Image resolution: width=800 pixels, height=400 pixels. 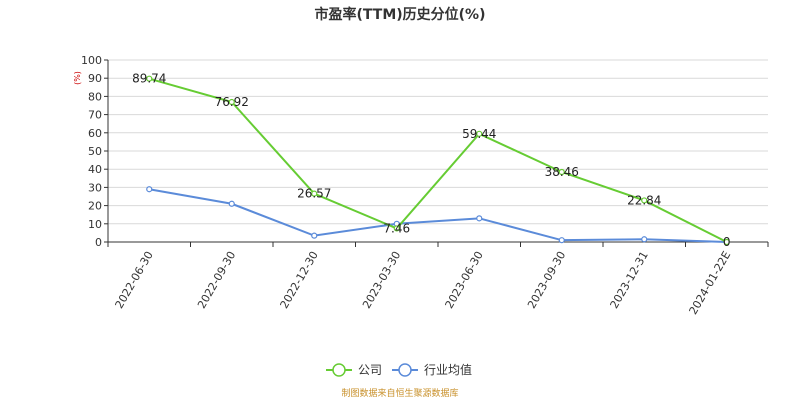 I want to click on x-tick-label: 2023-03-30, so click(x=381, y=280).